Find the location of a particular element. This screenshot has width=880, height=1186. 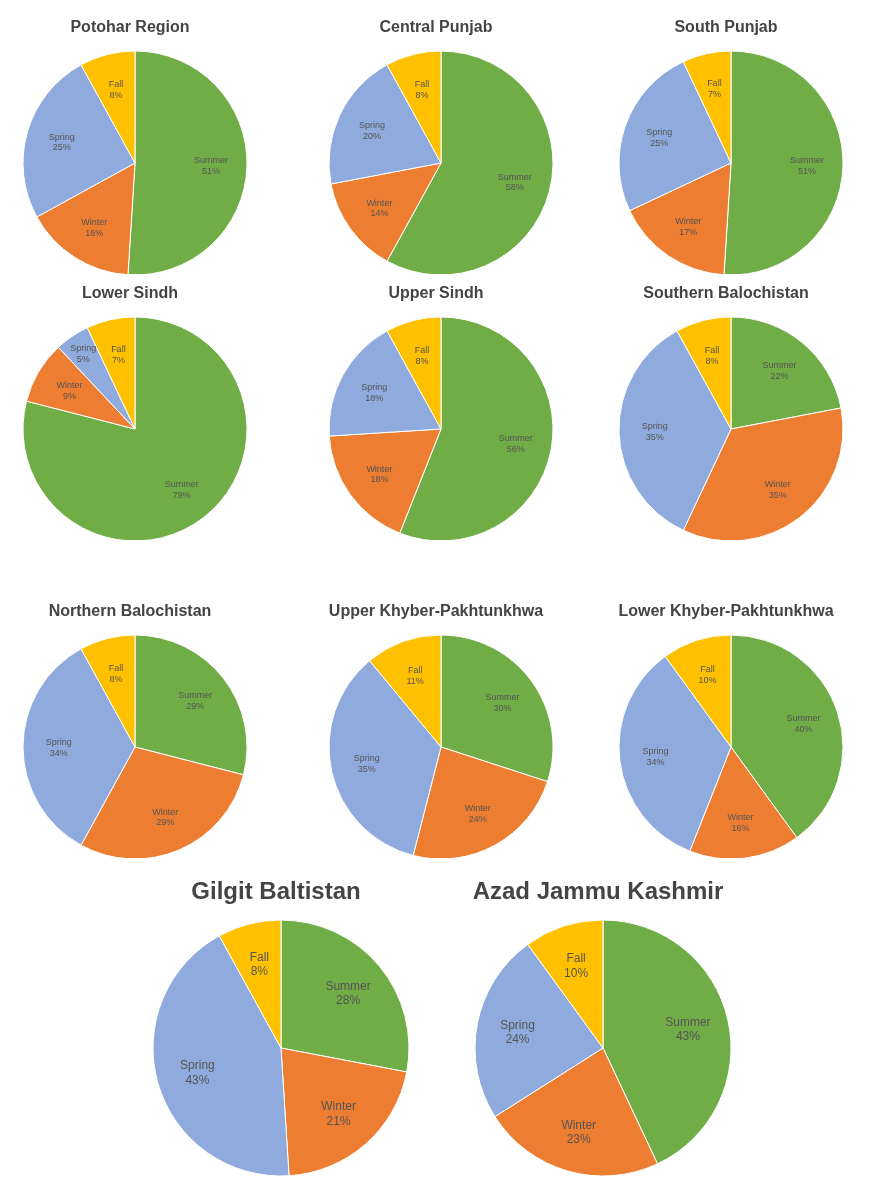

data-label: 20% is located at coordinates (372, 136).